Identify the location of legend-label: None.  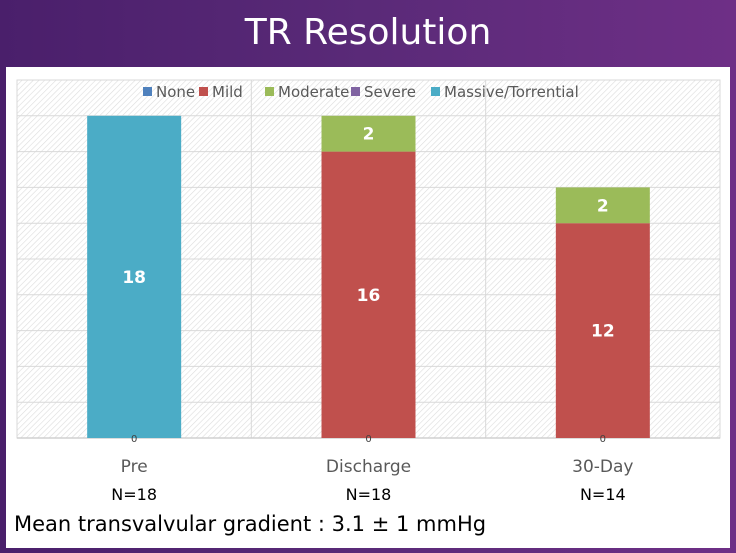
(175, 92).